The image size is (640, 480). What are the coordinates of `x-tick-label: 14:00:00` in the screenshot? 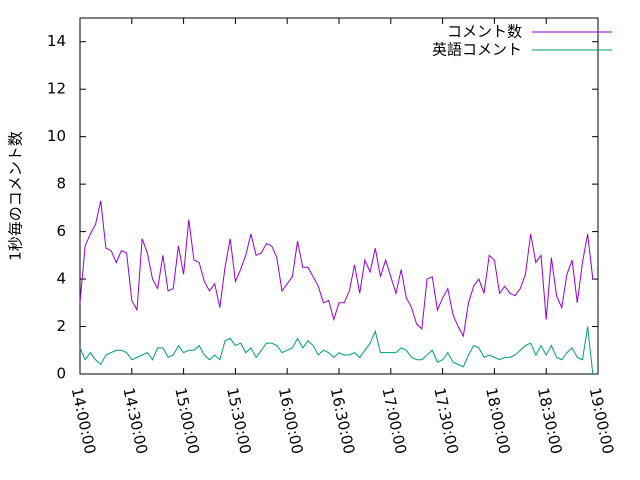 It's located at (84, 421).